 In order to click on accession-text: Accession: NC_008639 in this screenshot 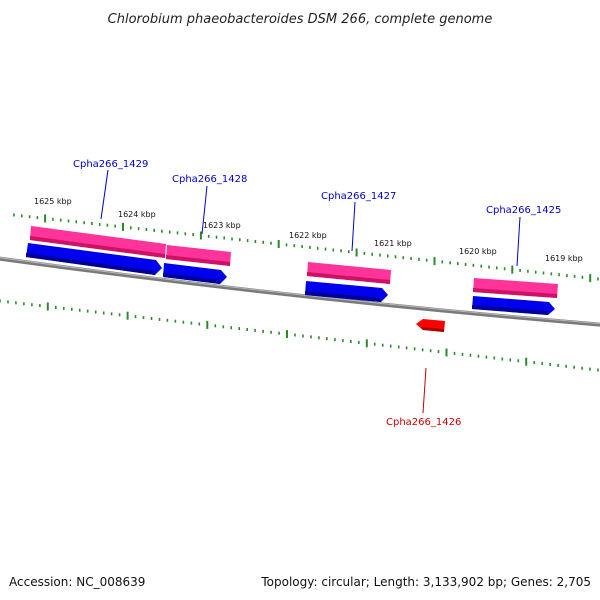, I will do `click(77, 582)`.